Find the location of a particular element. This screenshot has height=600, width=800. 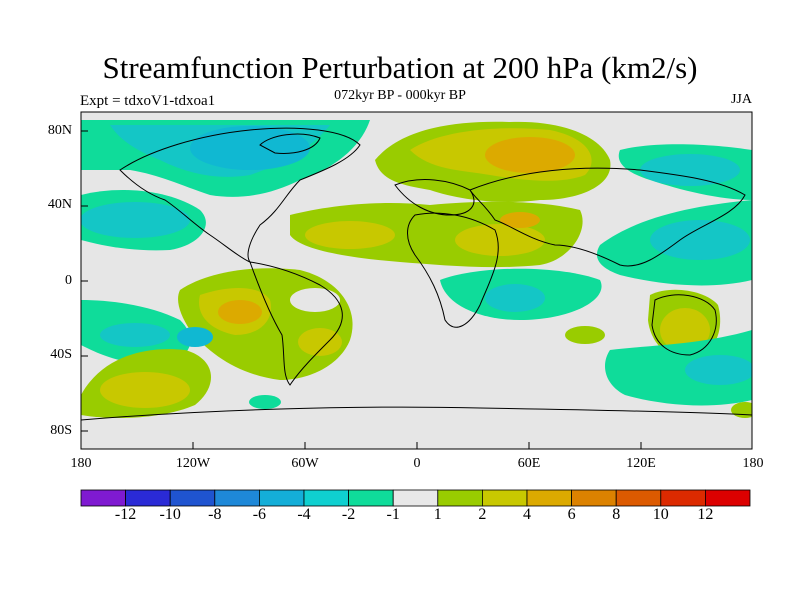

colorbar-label: -10 is located at coordinates (170, 514).